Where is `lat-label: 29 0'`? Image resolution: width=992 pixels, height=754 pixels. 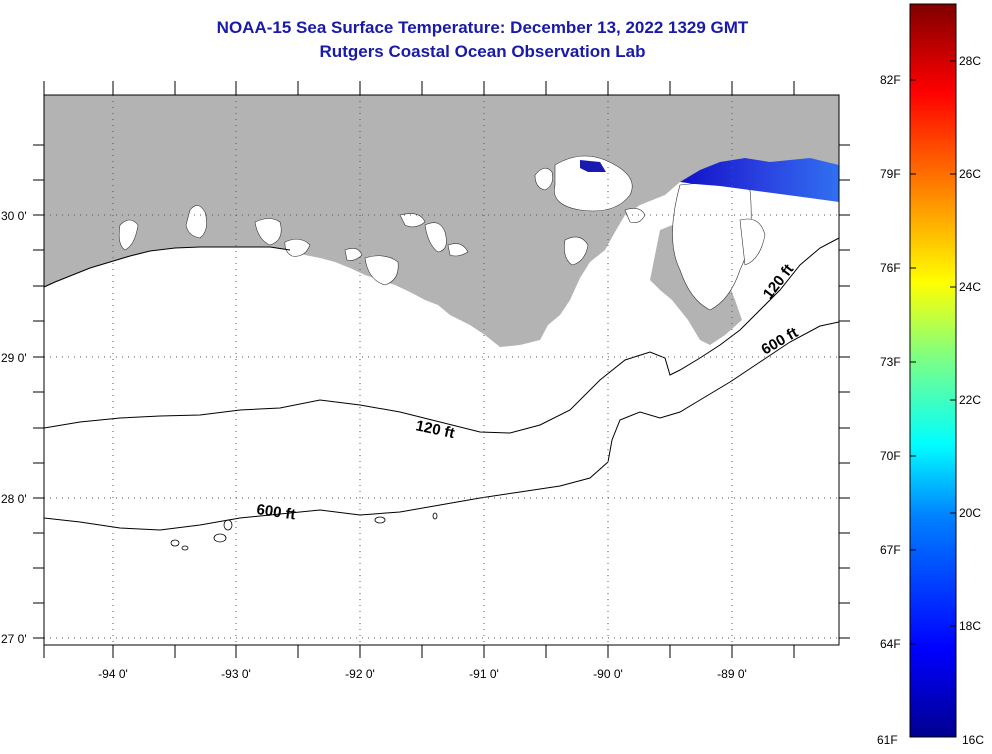 lat-label: 29 0' is located at coordinates (14, 358).